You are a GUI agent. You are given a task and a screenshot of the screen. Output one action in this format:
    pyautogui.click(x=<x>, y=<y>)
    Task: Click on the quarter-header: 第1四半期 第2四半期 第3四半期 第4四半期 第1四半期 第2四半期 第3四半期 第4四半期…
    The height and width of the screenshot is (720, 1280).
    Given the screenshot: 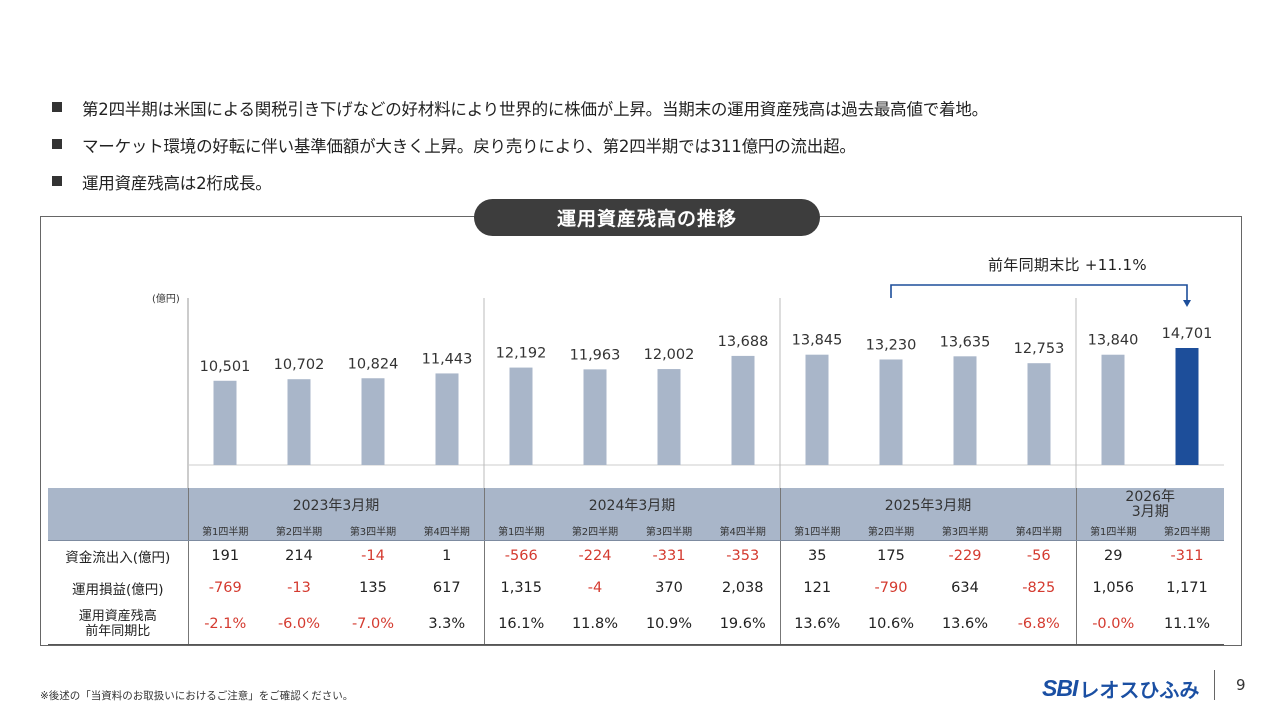 What is the action you would take?
    pyautogui.click(x=636, y=531)
    